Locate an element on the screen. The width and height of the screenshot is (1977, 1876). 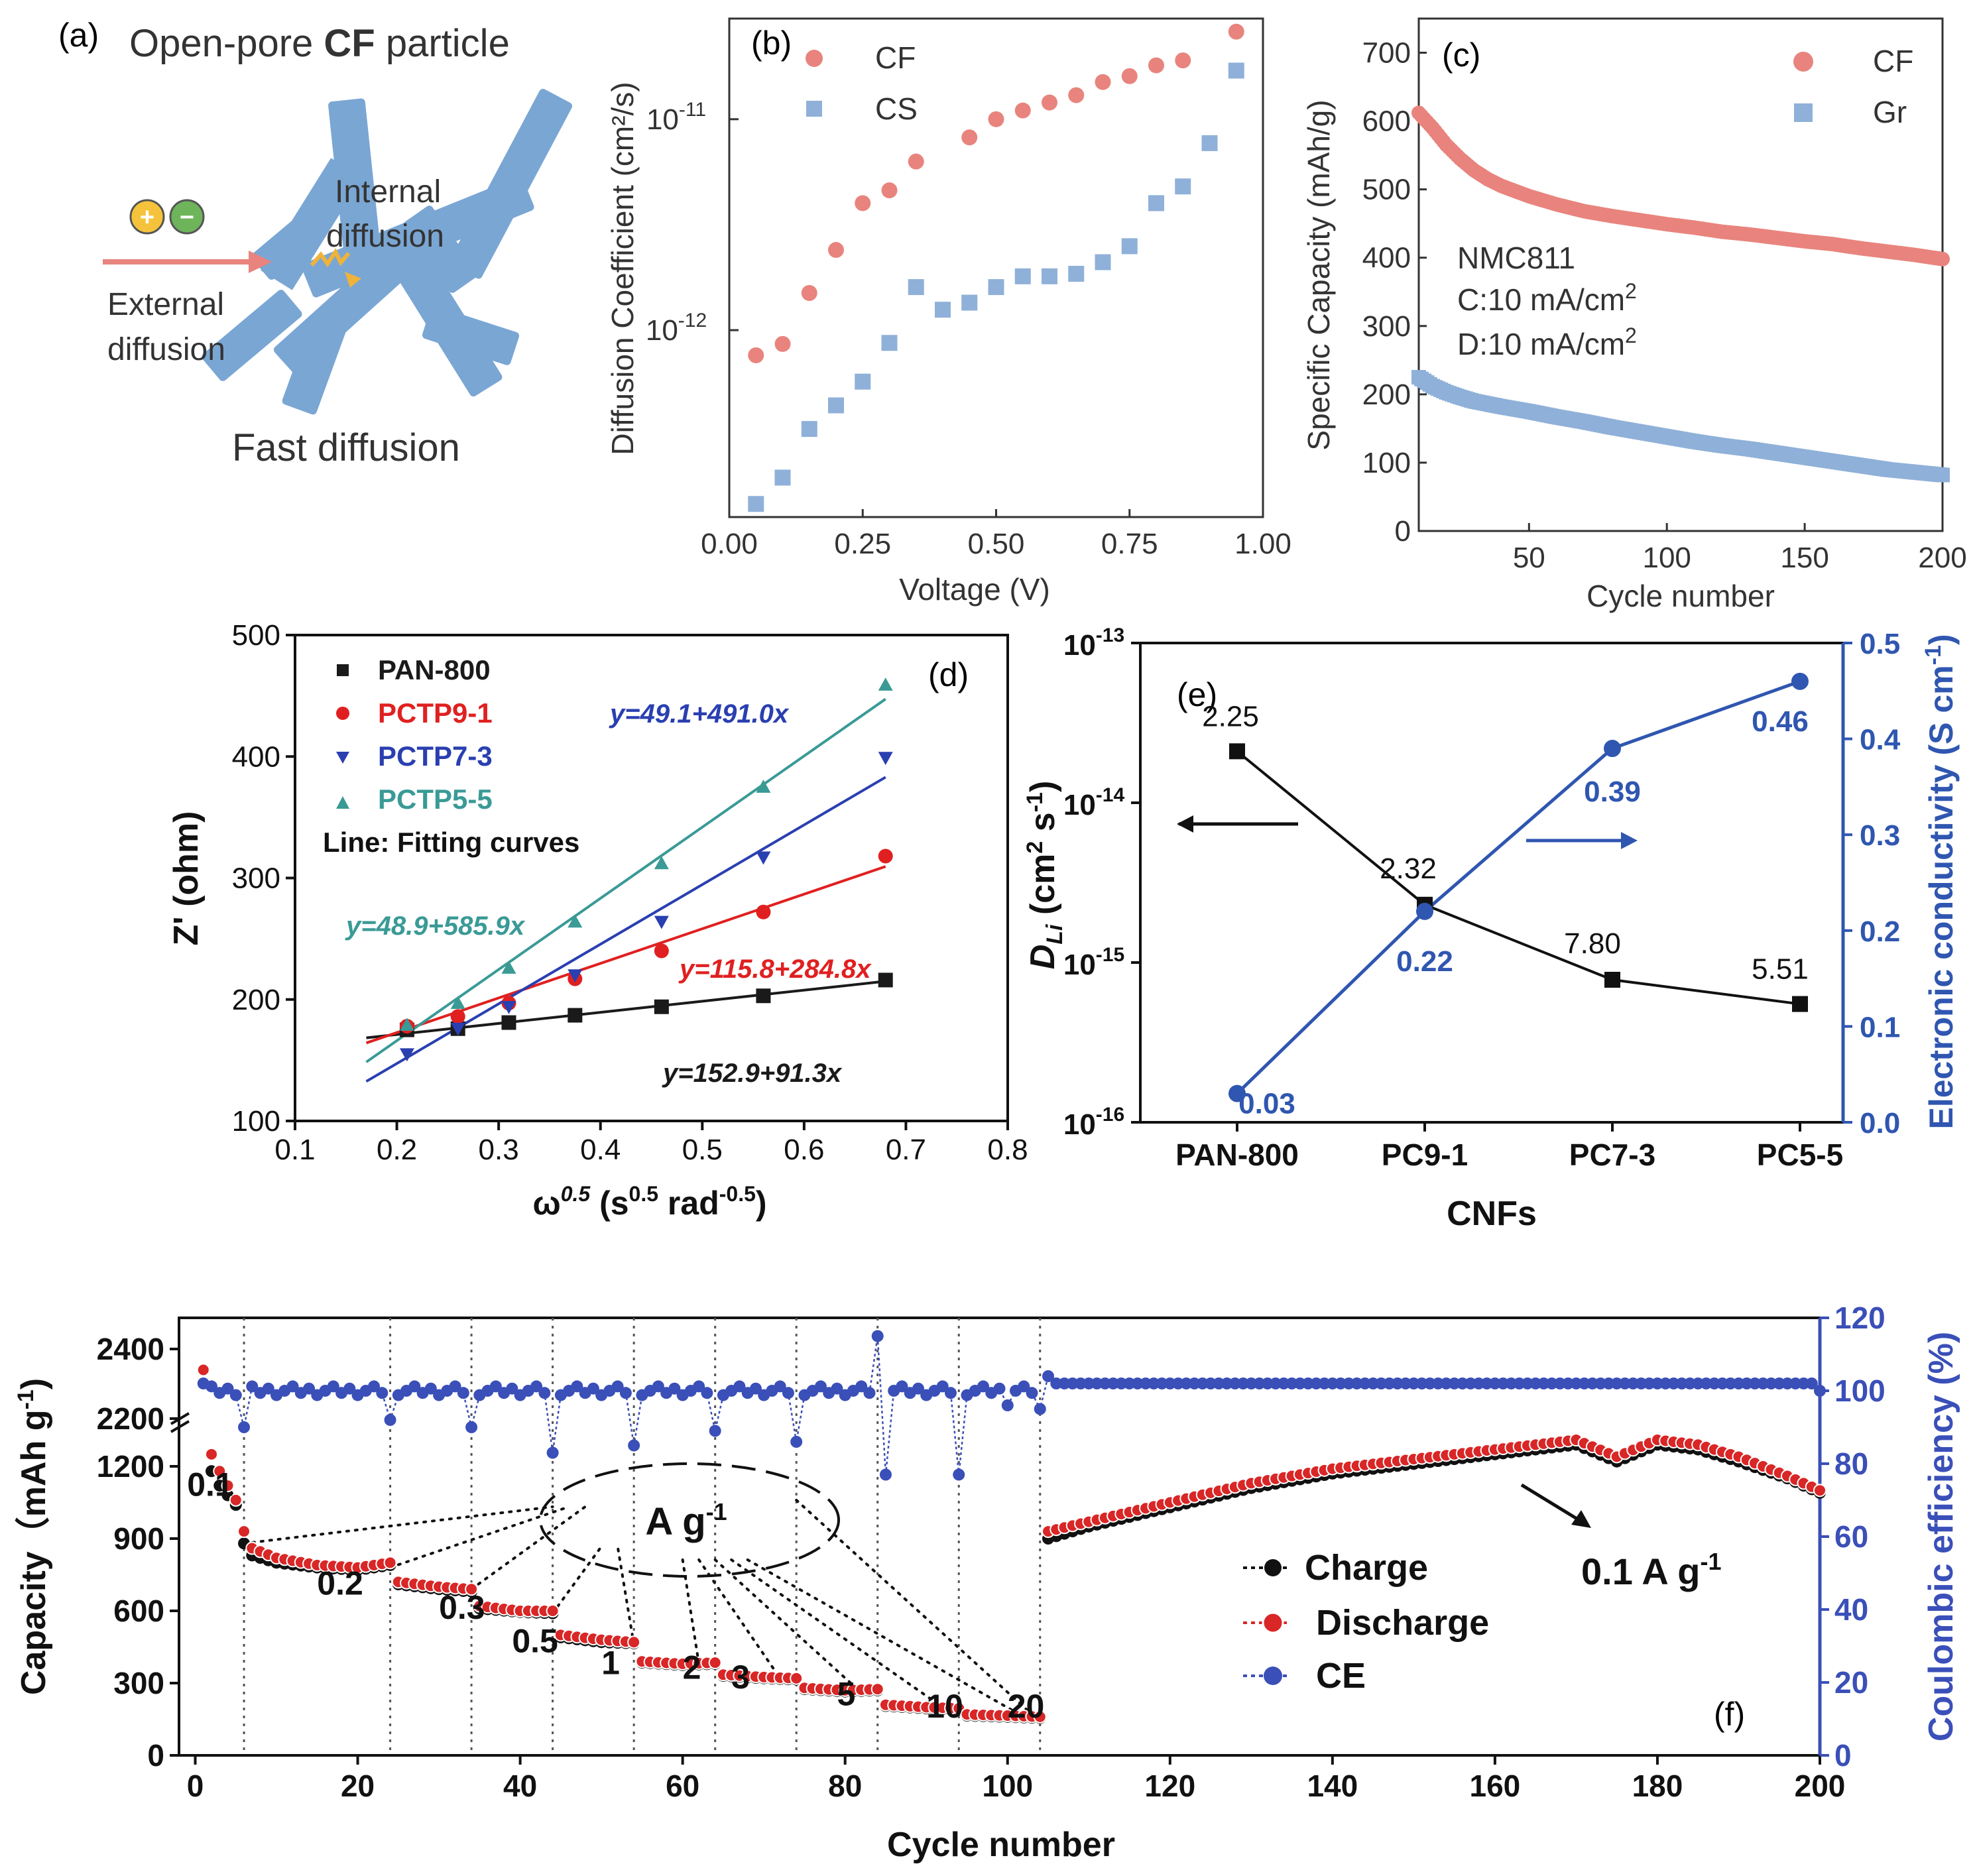
left-axis-arrowhead-icon is located at coordinates (1185, 824).